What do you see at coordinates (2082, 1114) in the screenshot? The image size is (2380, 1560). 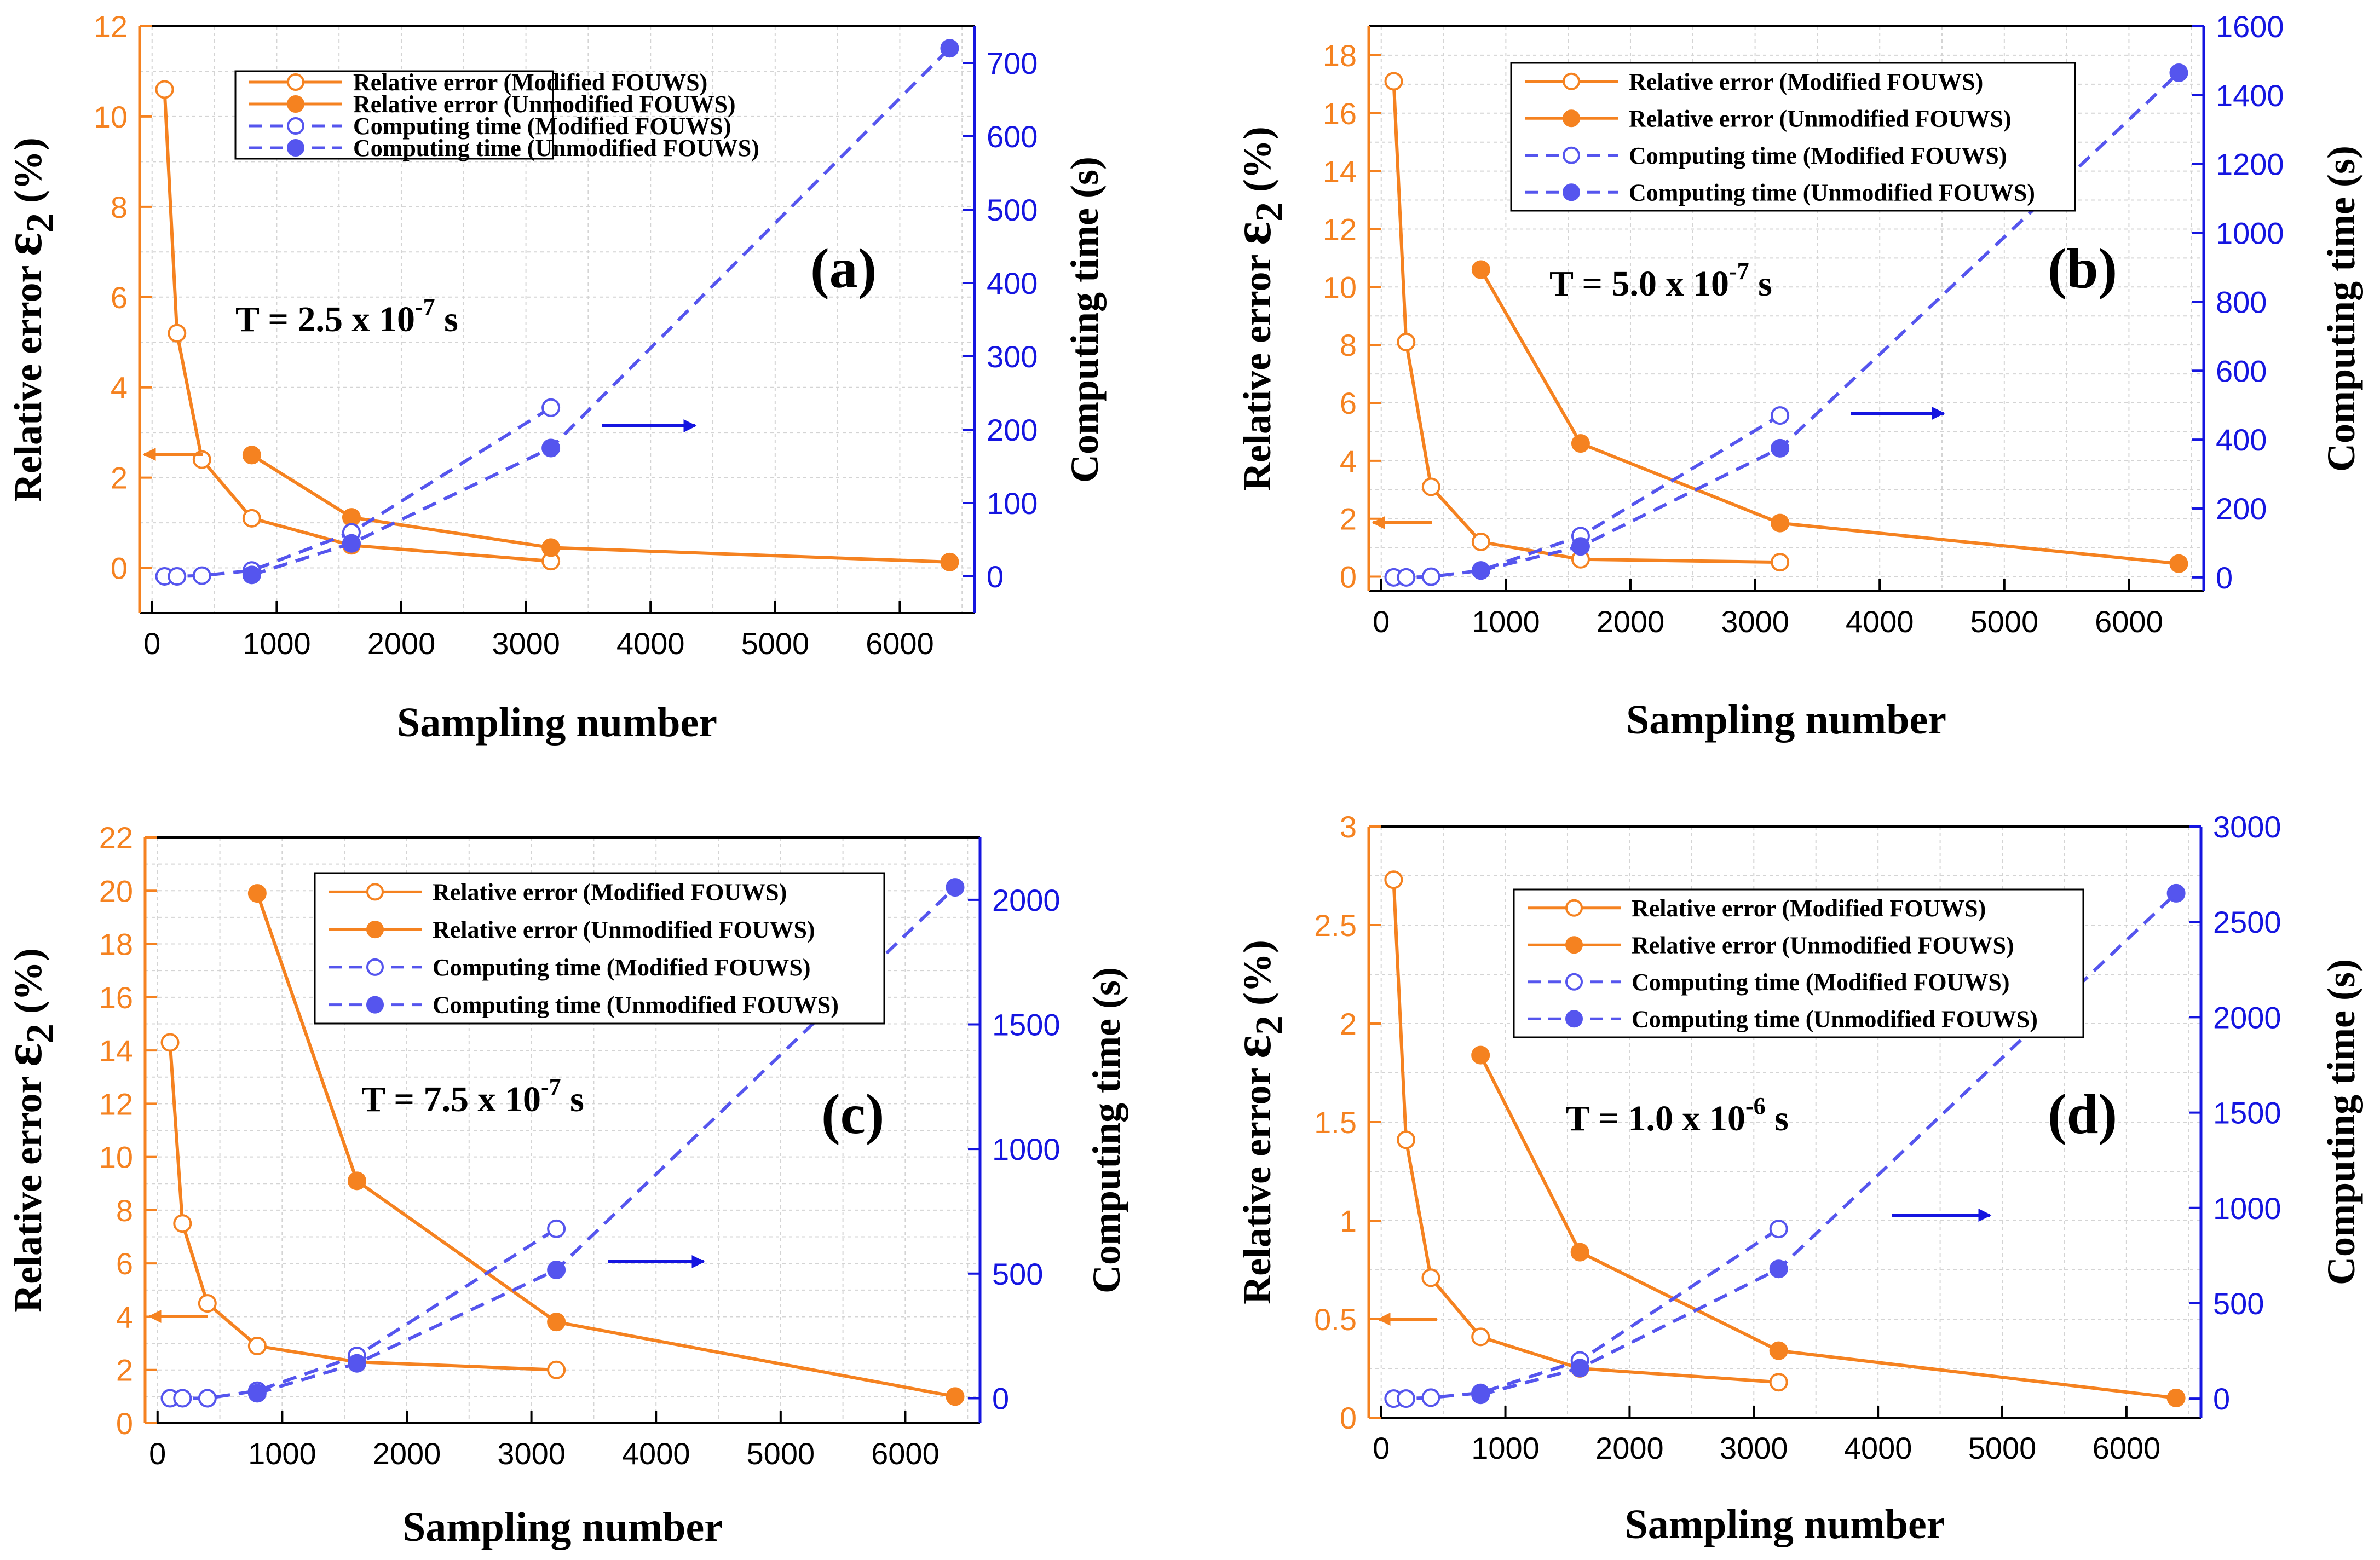 I see `panel-label: (d)` at bounding box center [2082, 1114].